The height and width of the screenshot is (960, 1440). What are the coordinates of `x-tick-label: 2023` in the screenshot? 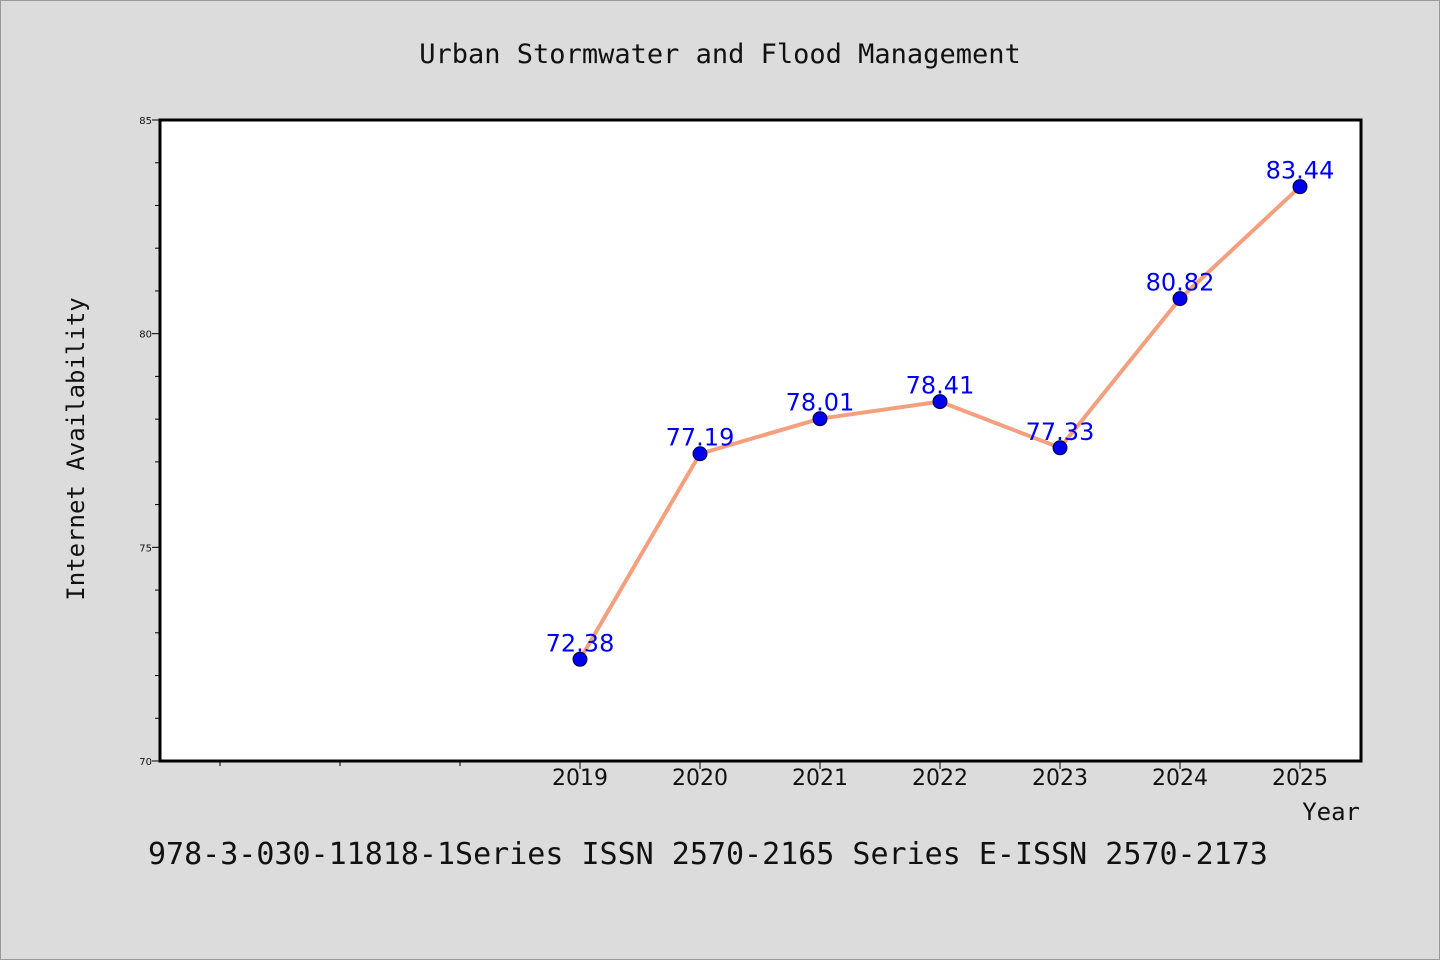 It's located at (1060, 778).